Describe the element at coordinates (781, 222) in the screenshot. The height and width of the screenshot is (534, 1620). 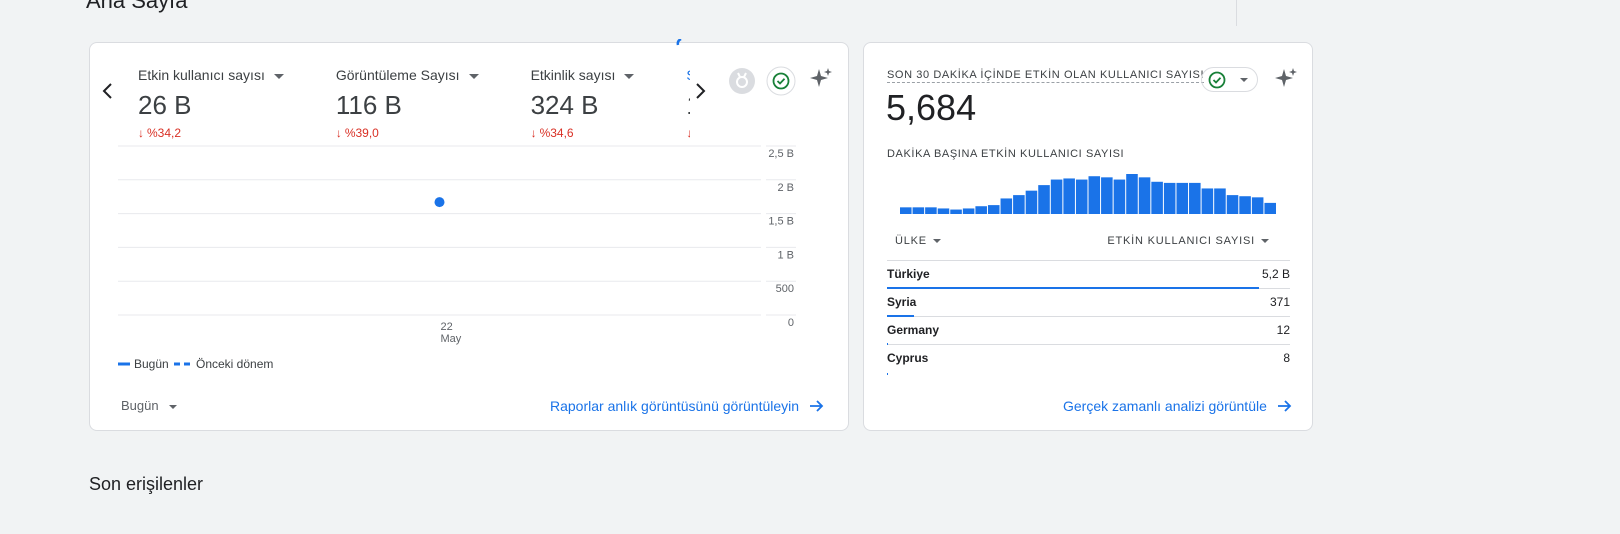
I see `y-tick-label: 1,5 B` at that location.